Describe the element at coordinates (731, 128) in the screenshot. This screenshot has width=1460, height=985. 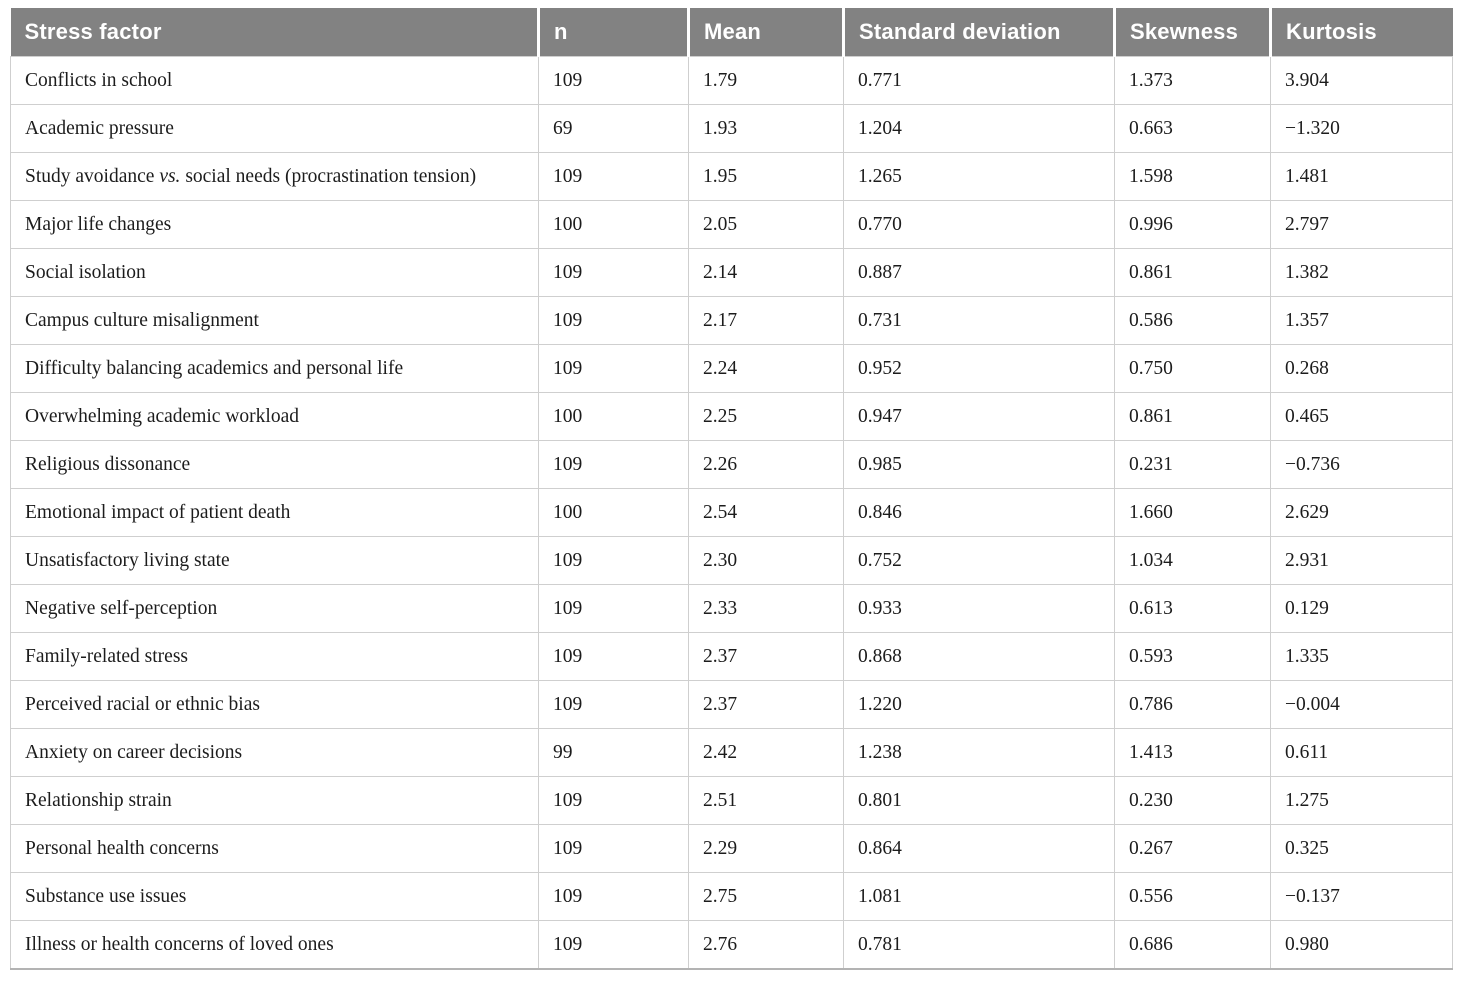
I see `table-row: Academic pressure 69 1.93 1.204 0.663 −1.320` at that location.